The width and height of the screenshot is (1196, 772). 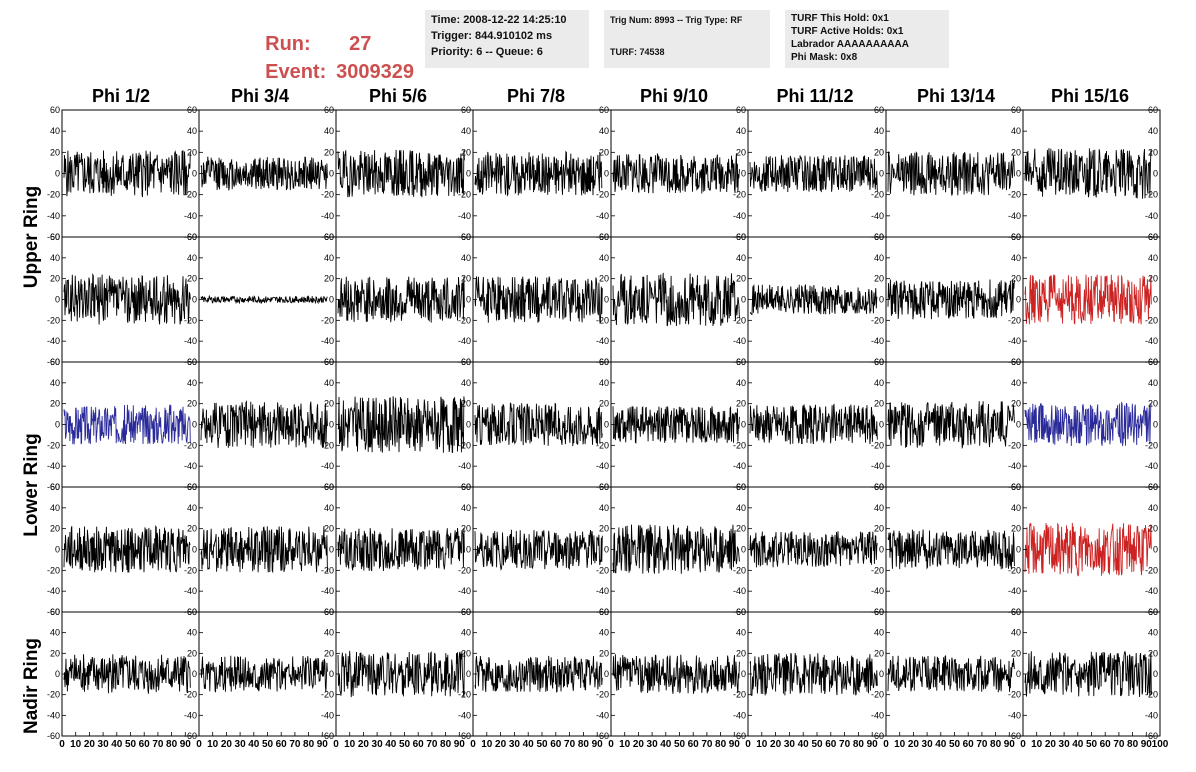 What do you see at coordinates (873, 744) in the screenshot?
I see `x-tick-label: 90` at bounding box center [873, 744].